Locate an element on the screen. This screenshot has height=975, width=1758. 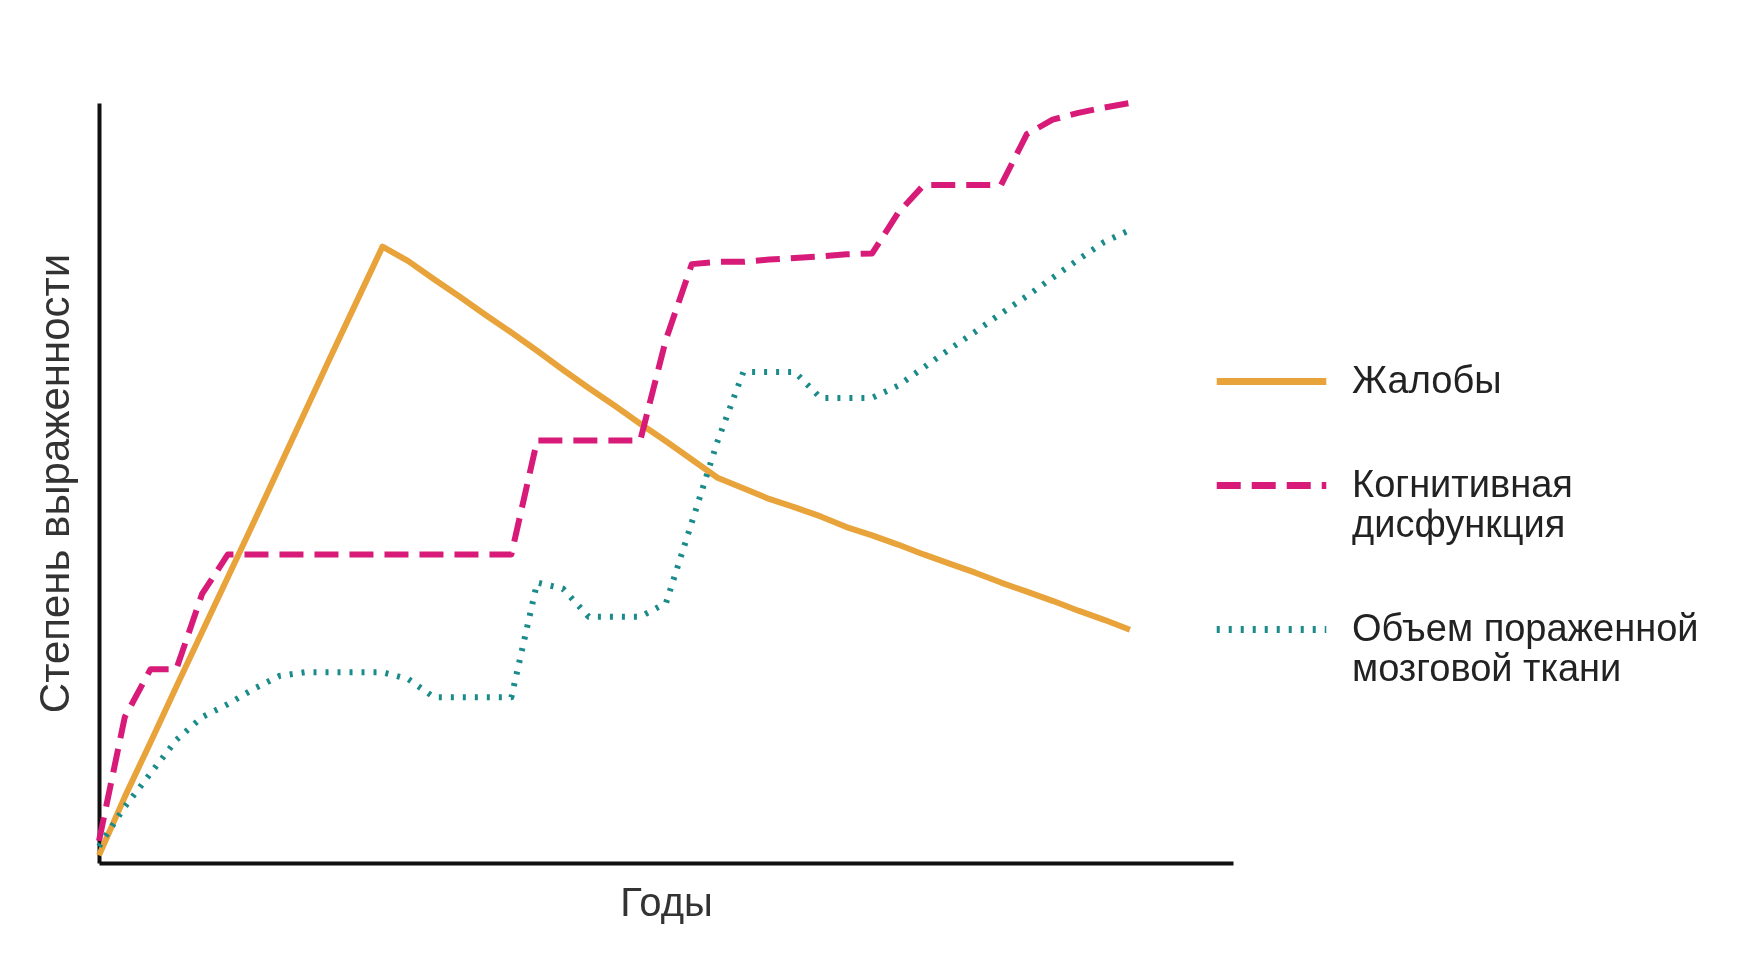
legend-label: Объем пораженной мозговой ткани is located at coordinates (1525, 647).